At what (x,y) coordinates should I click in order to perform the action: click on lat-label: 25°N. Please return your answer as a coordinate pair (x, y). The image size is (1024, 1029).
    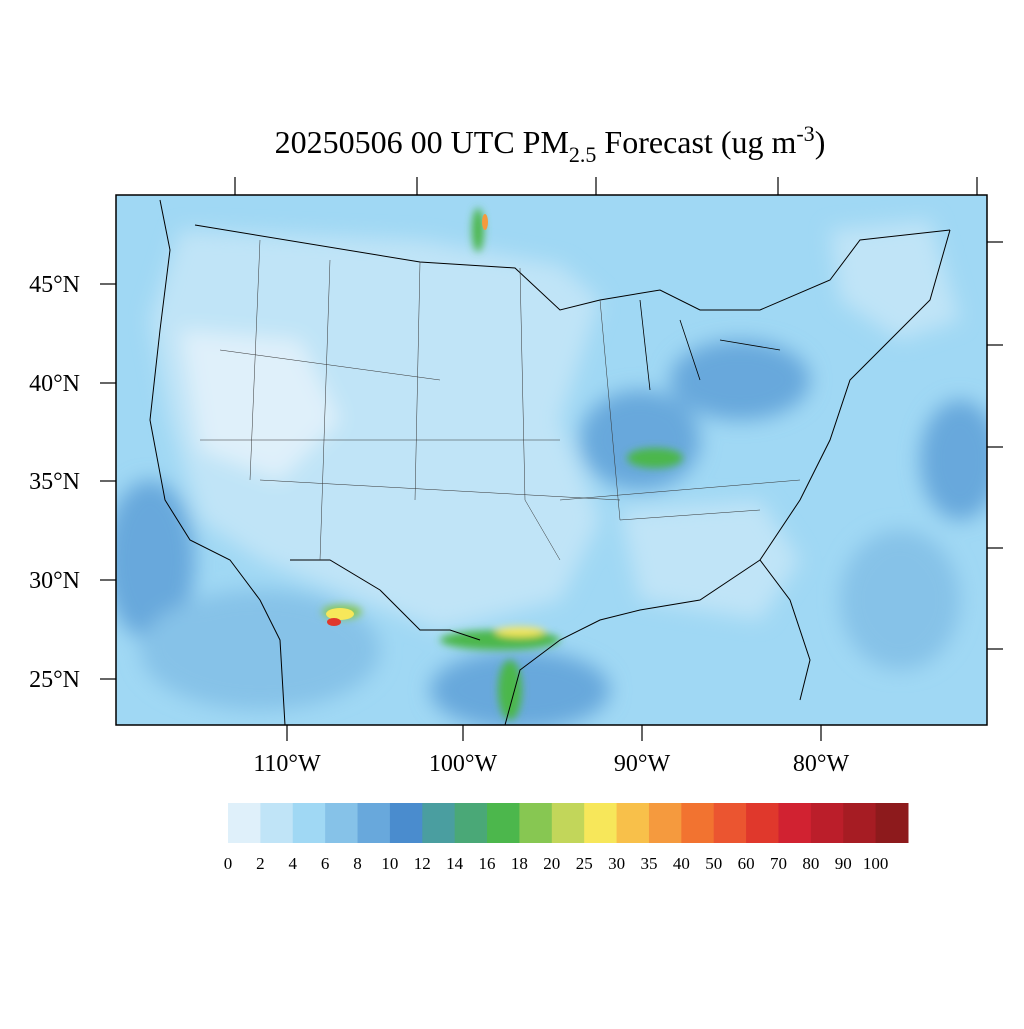
    Looking at the image, I should click on (54, 680).